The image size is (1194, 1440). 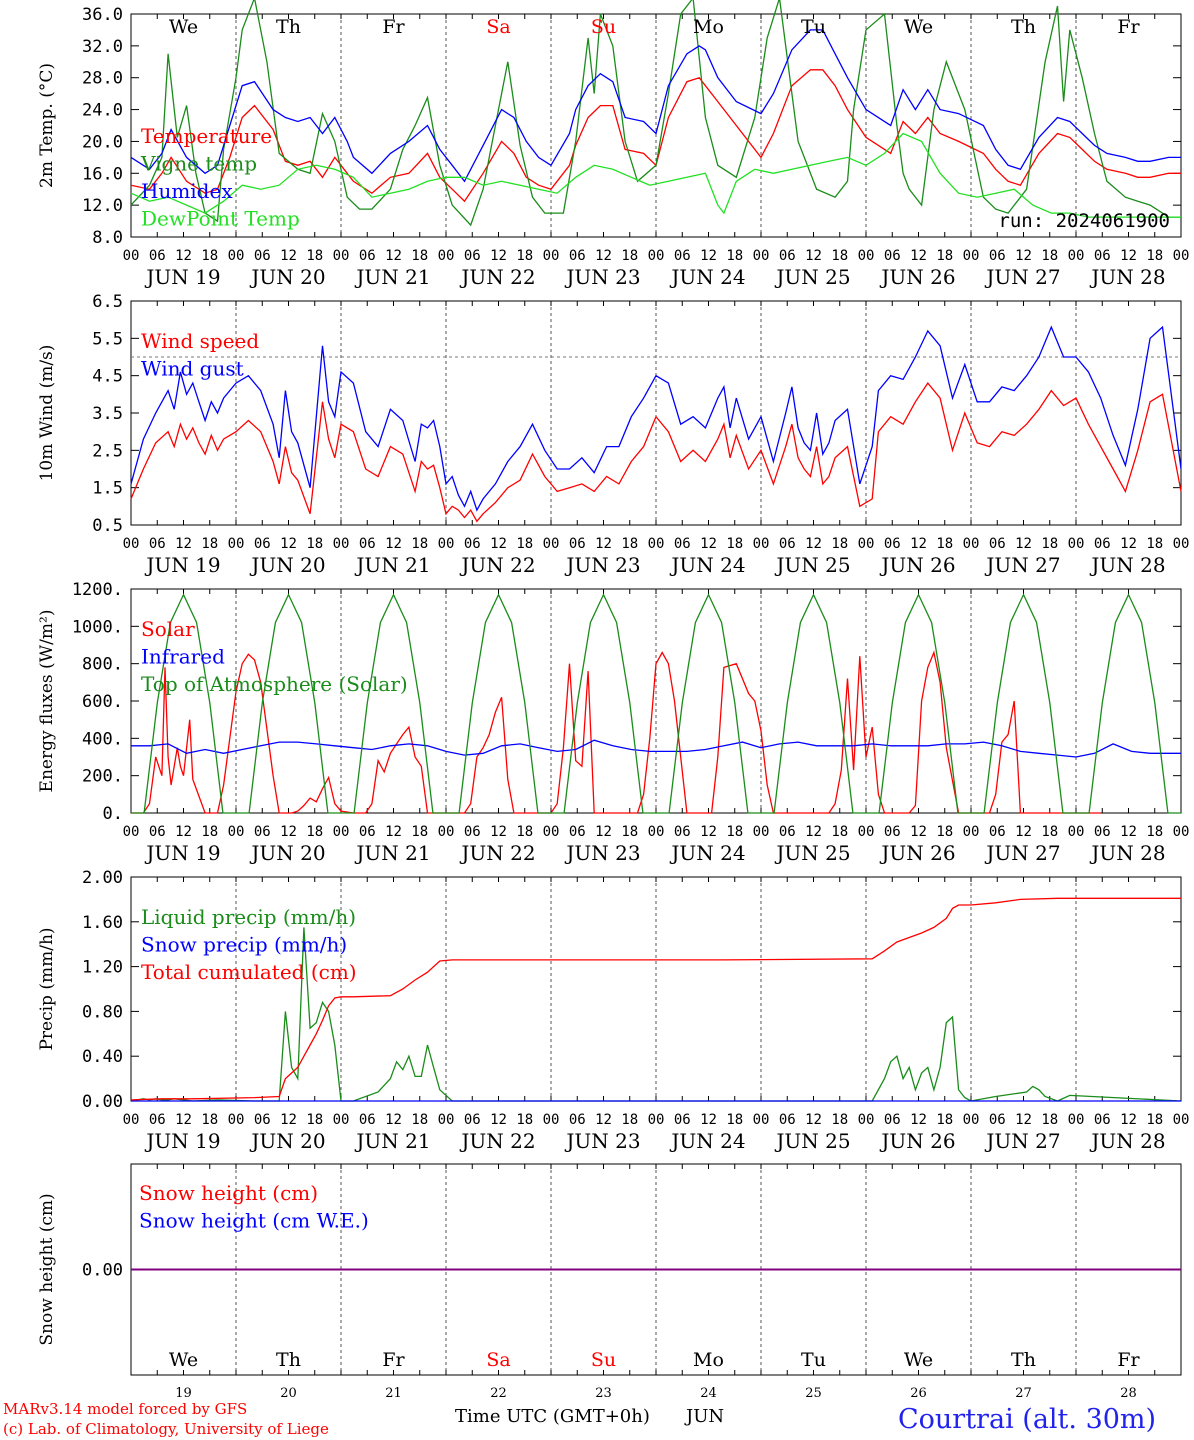 I want to click on series-line-humidex, so click(x=655, y=106).